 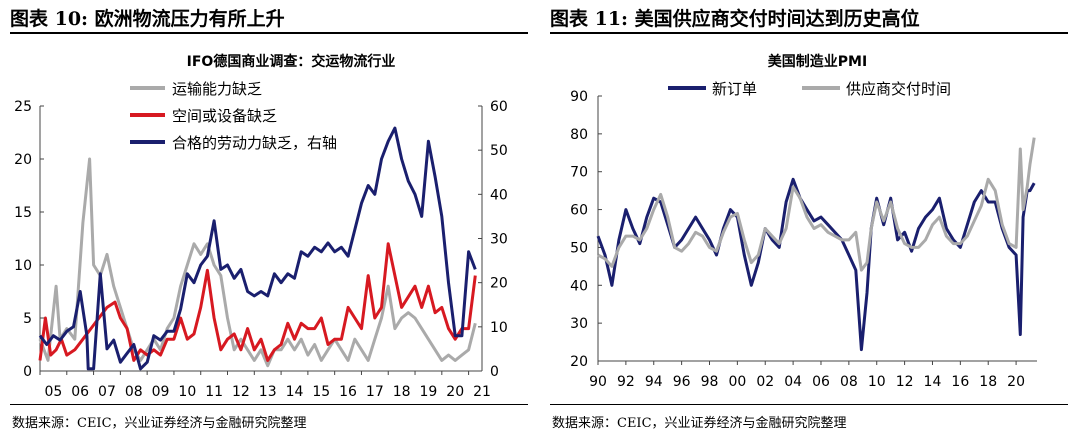 What do you see at coordinates (579, 324) in the screenshot?
I see `y-tick-label: 30` at bounding box center [579, 324].